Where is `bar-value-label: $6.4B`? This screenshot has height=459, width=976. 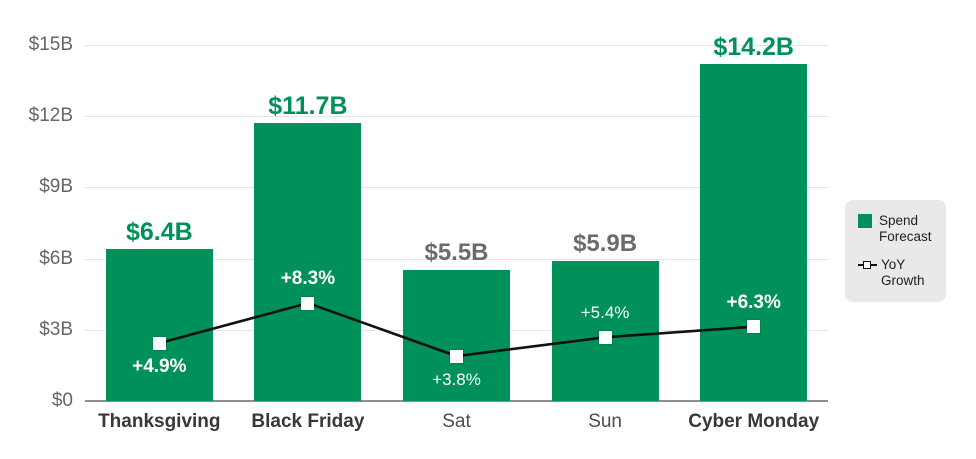
bar-value-label: $6.4B is located at coordinates (159, 232).